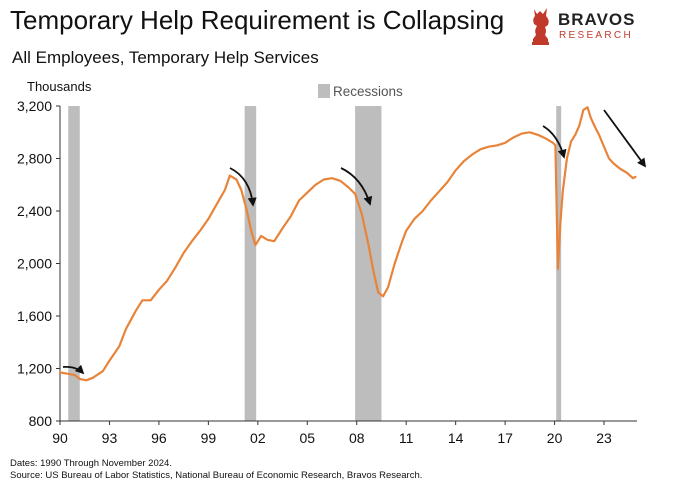 This screenshot has height=495, width=680. I want to click on trend-arrow-1990, so click(73, 369).